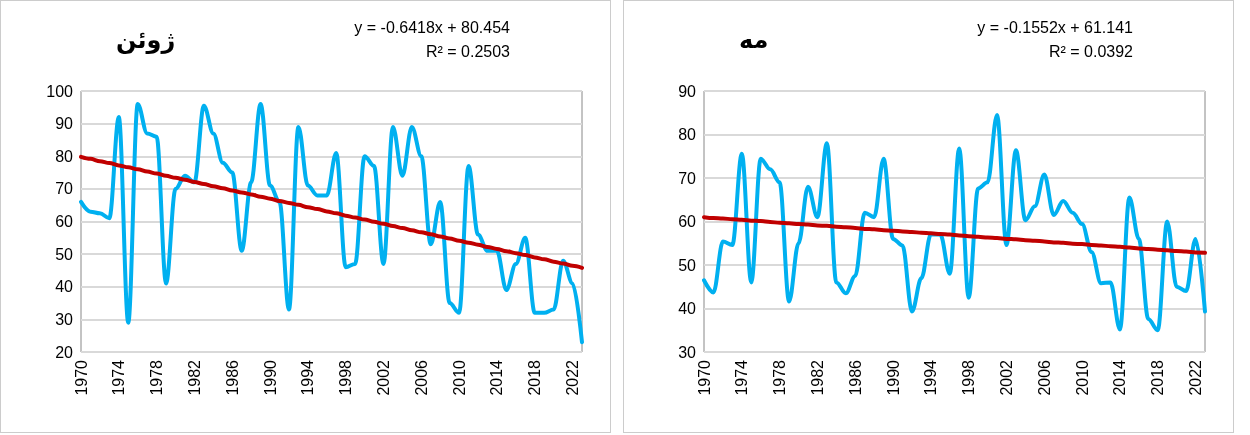 This screenshot has height=435, width=1250. What do you see at coordinates (754, 40) in the screenshot?
I see `chart-title: مه` at bounding box center [754, 40].